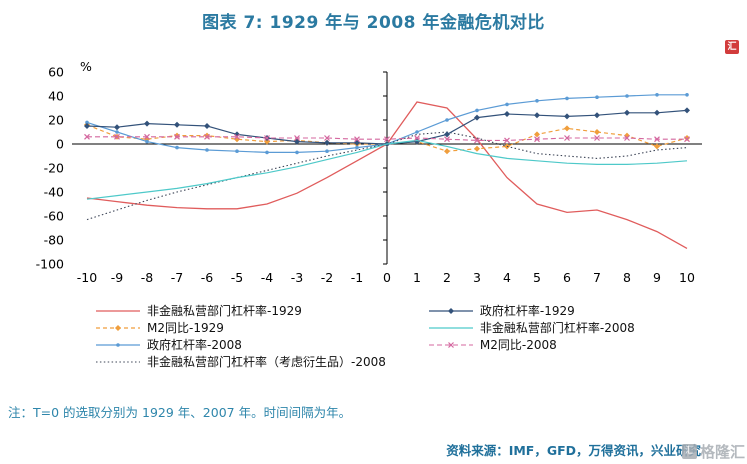 This screenshot has height=464, width=747. Describe the element at coordinates (447, 277) in the screenshot. I see `svg-text: 2` at that location.